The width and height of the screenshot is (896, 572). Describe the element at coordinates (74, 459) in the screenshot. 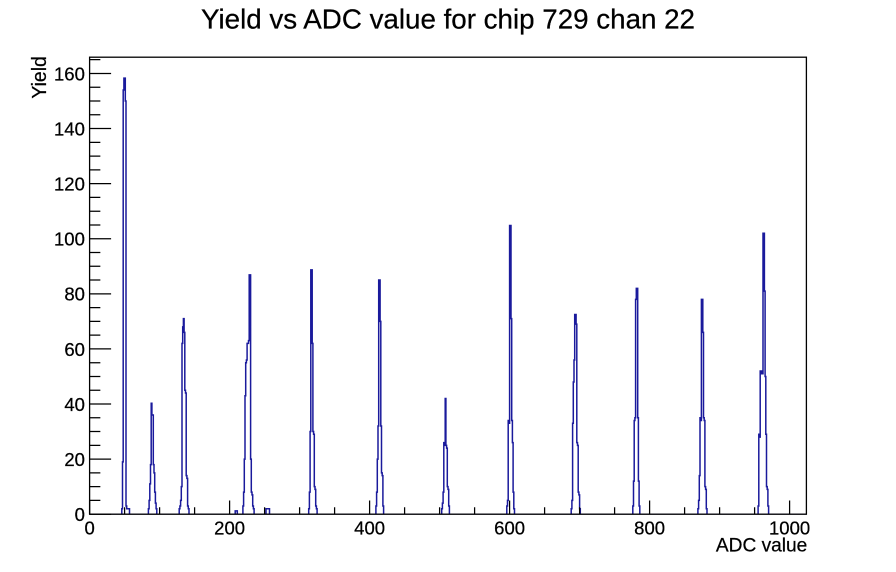

I see `svg-text: 20` at that location.